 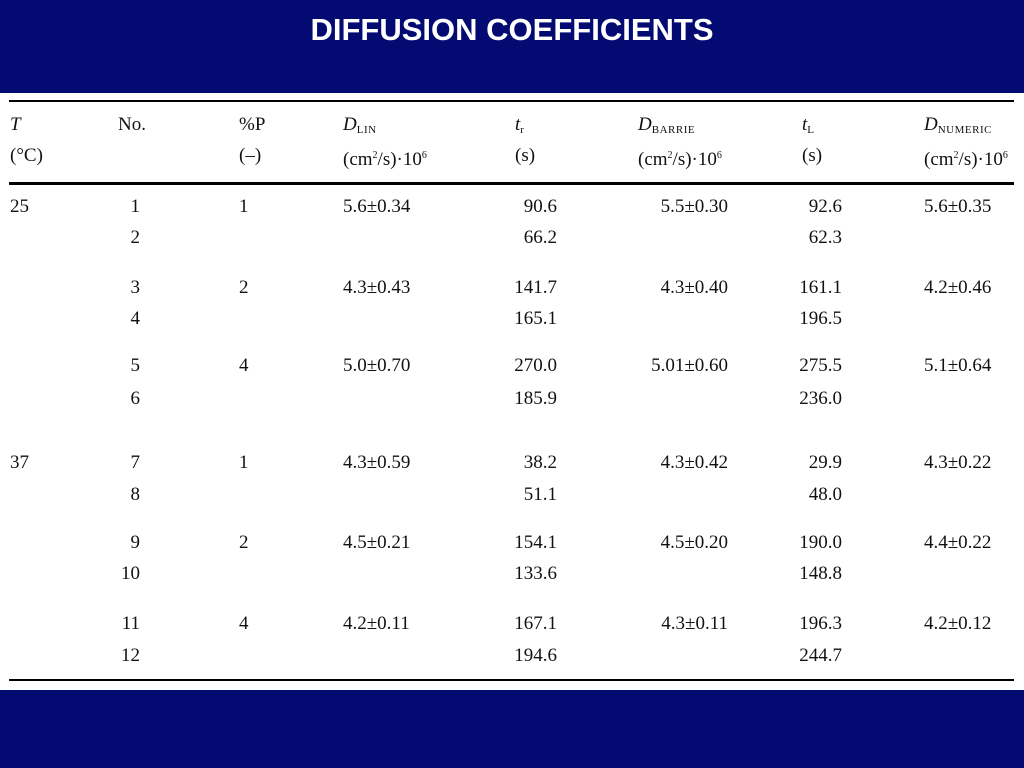 I want to click on header-d-numeric-symbol: D, so click(x=931, y=124).